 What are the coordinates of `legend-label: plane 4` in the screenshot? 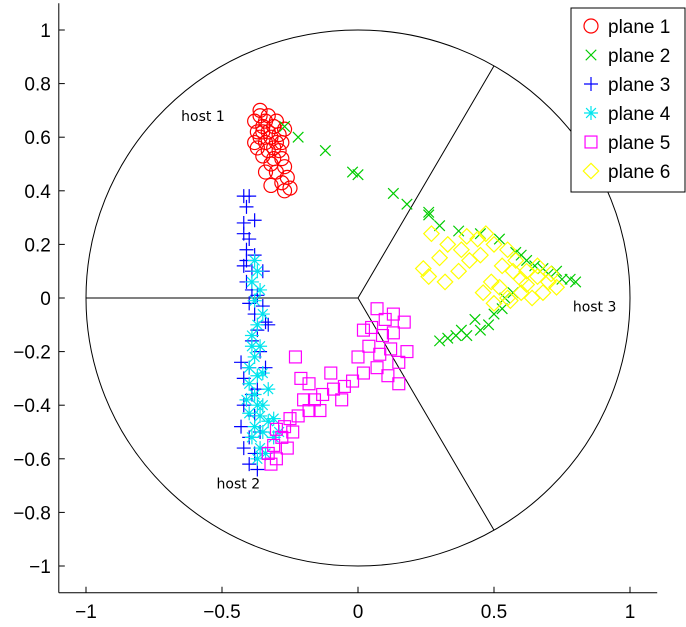 It's located at (639, 114).